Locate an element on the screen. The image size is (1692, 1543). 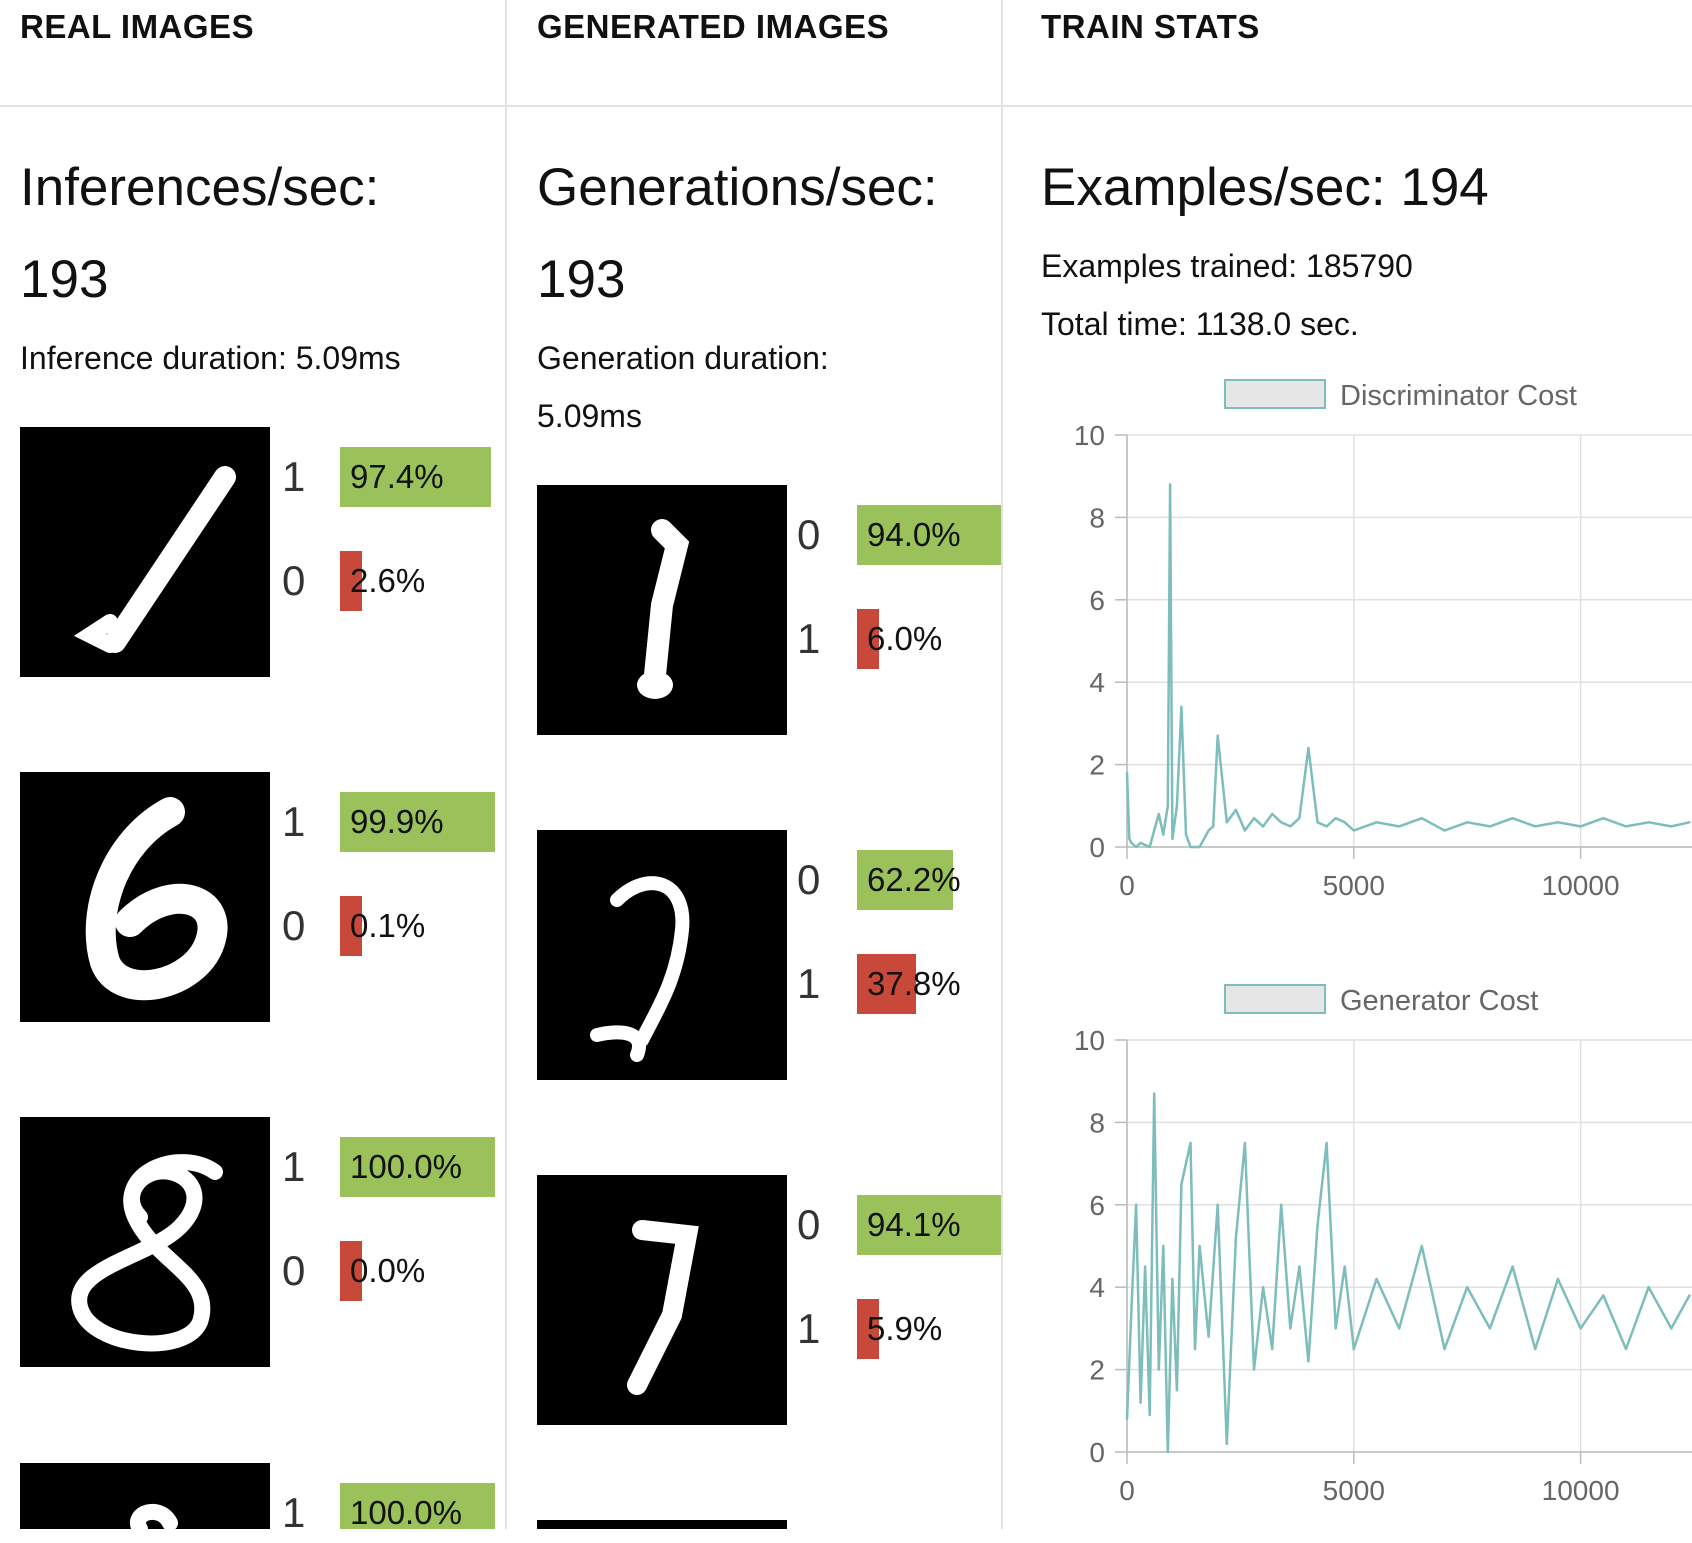
real-images-header: REAL IMAGES is located at coordinates (252, 53).